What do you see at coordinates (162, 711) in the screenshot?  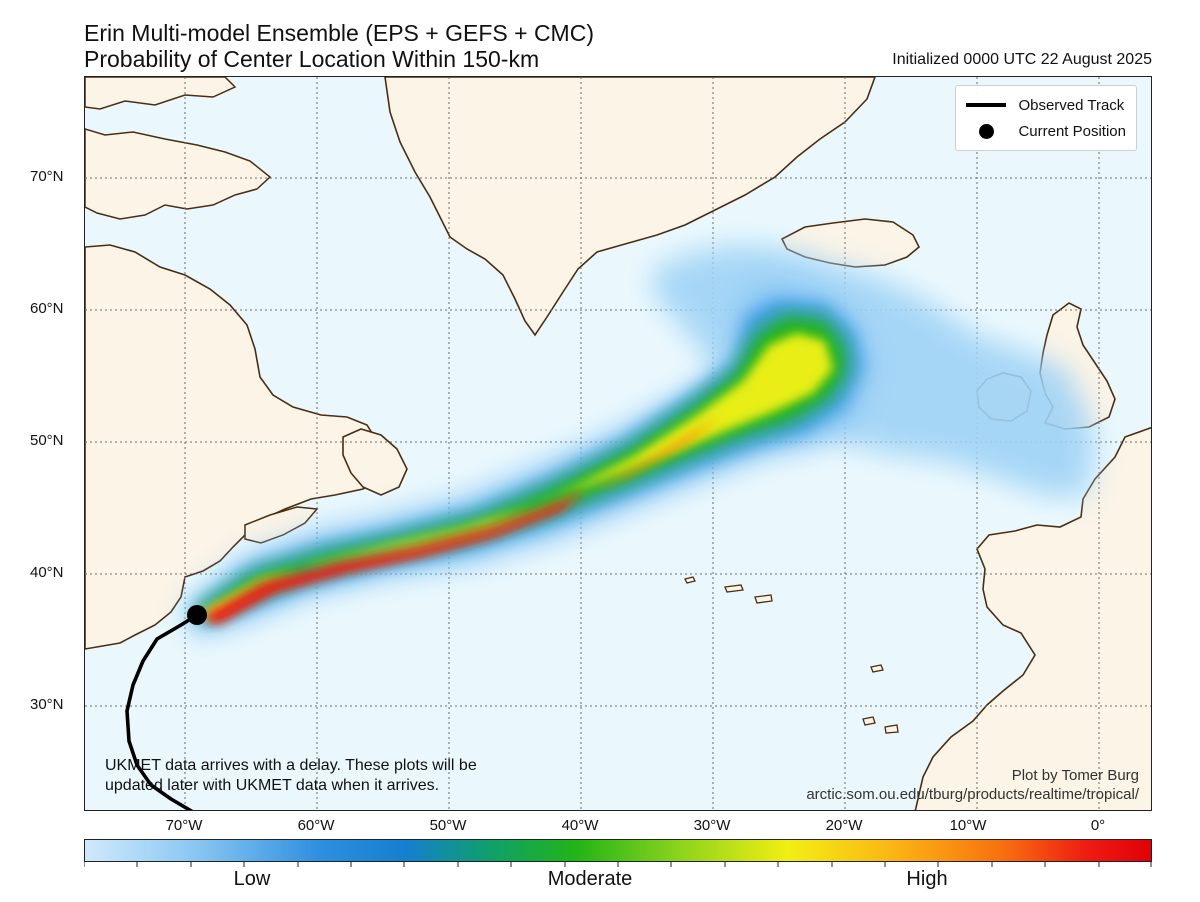 I see `observed-track` at bounding box center [162, 711].